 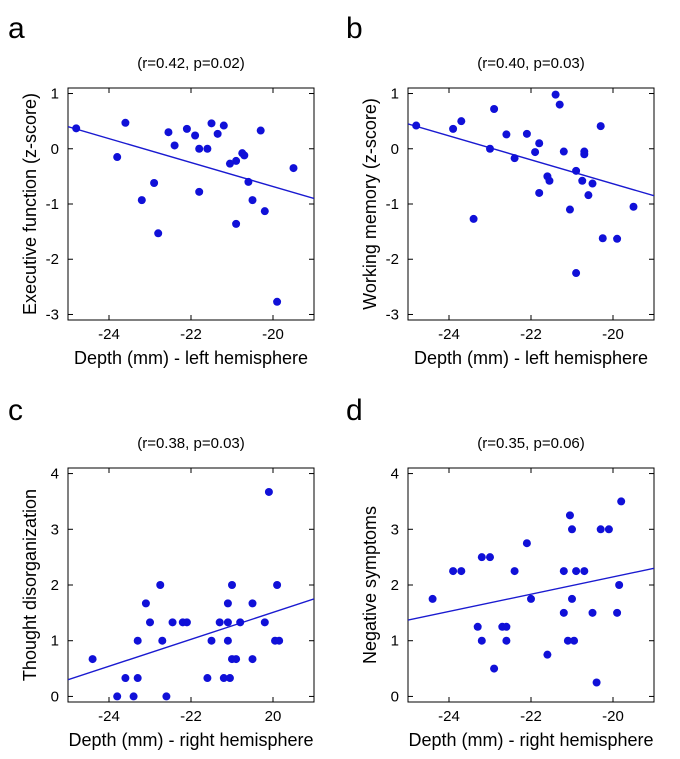 What do you see at coordinates (354, 28) in the screenshot?
I see `panel-label: b` at bounding box center [354, 28].